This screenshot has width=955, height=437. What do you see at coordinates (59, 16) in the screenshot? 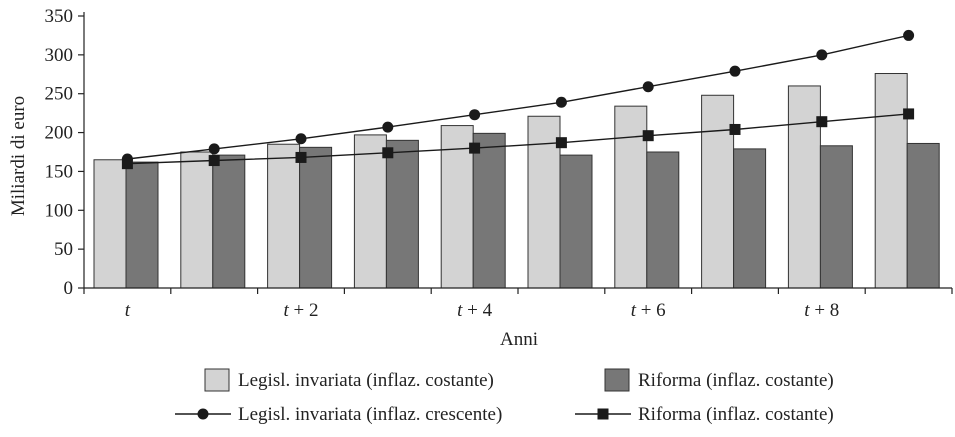
I see `y-tick-label: 350` at bounding box center [59, 16].